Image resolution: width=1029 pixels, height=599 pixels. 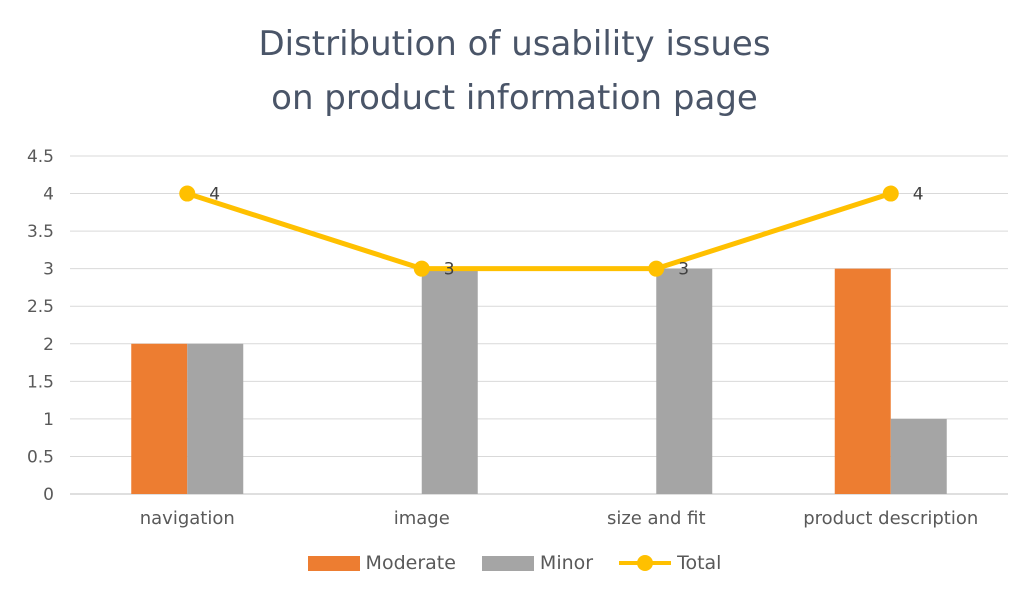 I want to click on x-category-label: size and fit, so click(x=656, y=518).